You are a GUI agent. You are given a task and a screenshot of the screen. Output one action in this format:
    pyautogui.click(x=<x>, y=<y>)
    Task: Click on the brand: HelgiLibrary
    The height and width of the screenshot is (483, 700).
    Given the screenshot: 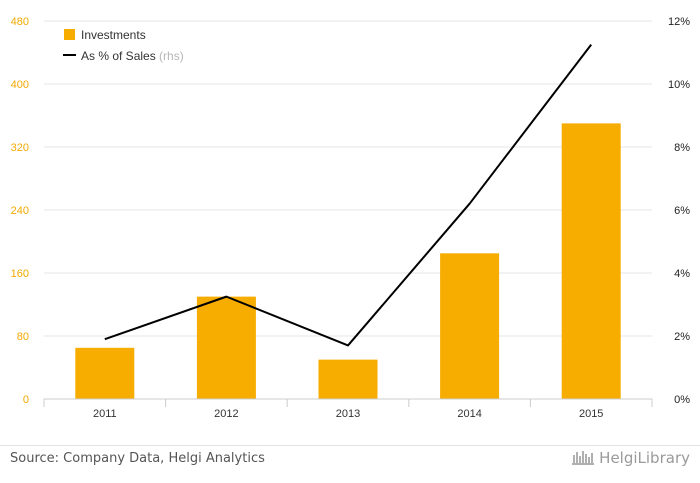 What is the action you would take?
    pyautogui.click(x=630, y=458)
    